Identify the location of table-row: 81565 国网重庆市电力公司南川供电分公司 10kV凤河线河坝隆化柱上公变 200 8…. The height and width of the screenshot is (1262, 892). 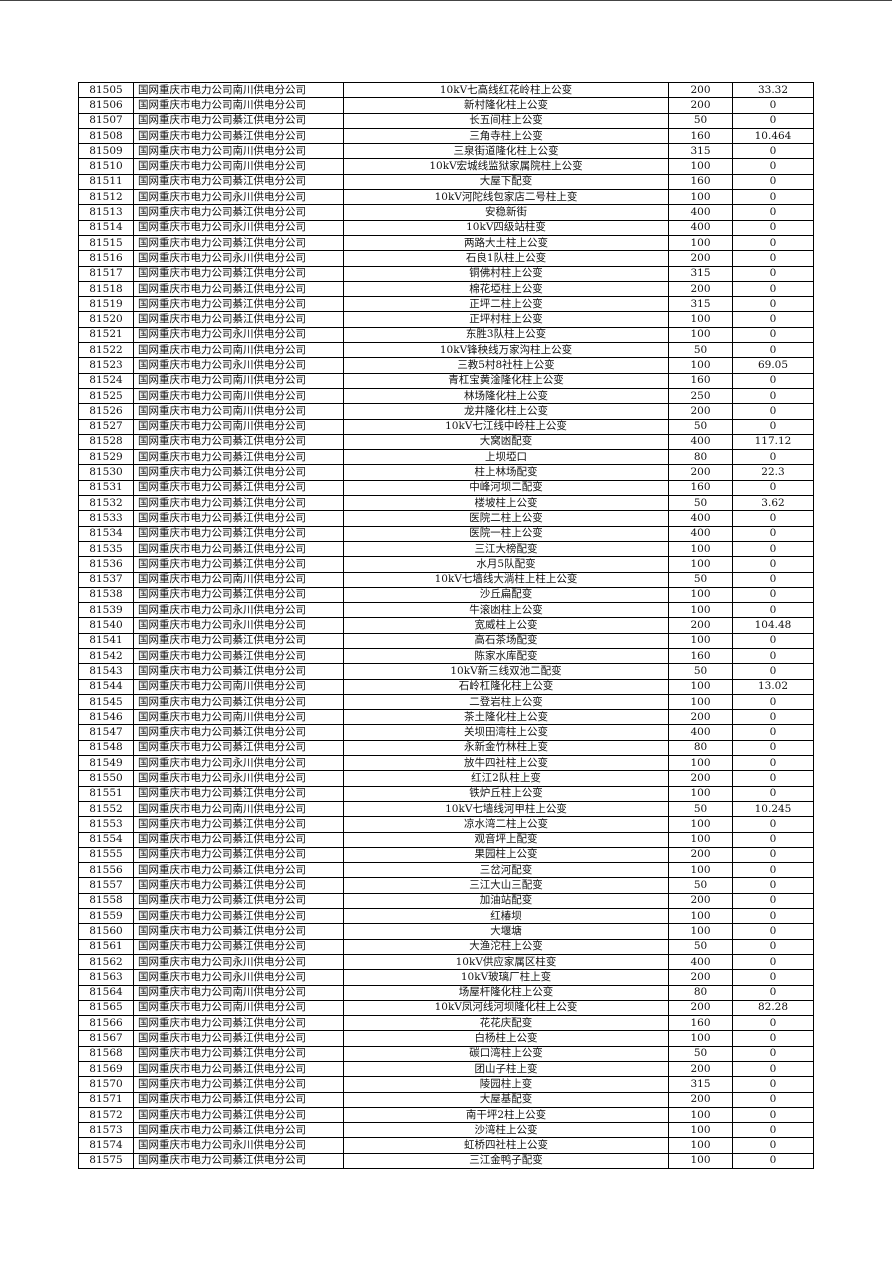
(446, 1008).